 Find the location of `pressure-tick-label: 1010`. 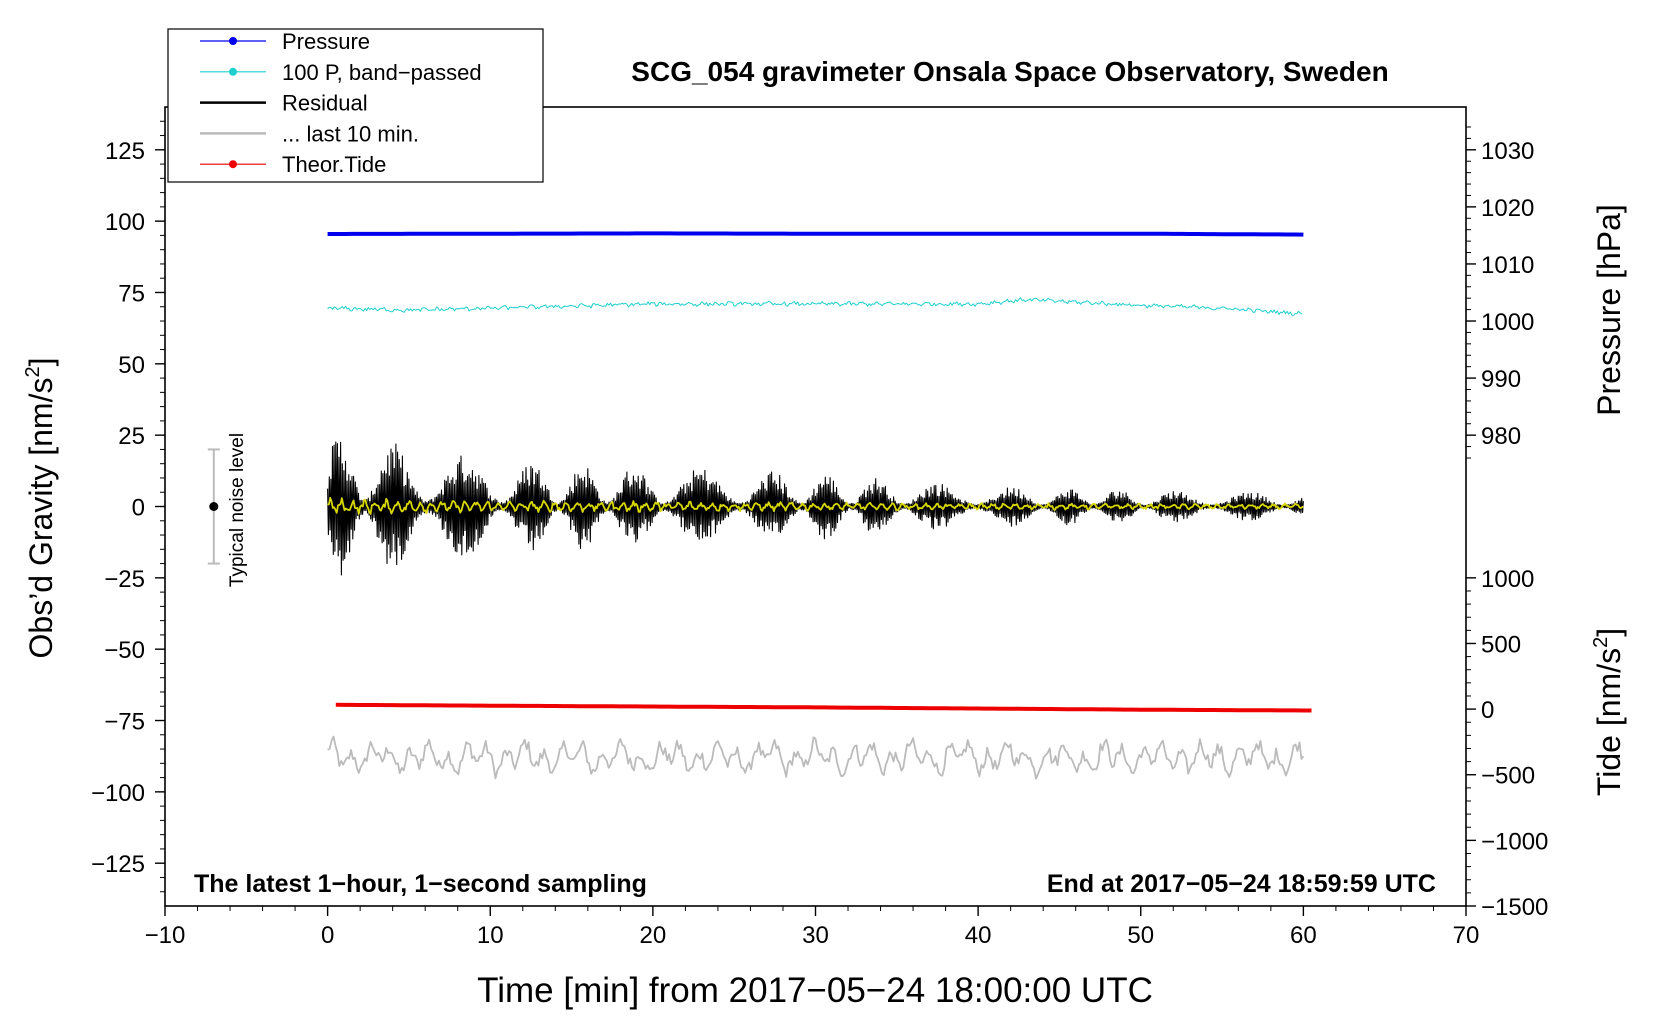

pressure-tick-label: 1010 is located at coordinates (1507, 265).